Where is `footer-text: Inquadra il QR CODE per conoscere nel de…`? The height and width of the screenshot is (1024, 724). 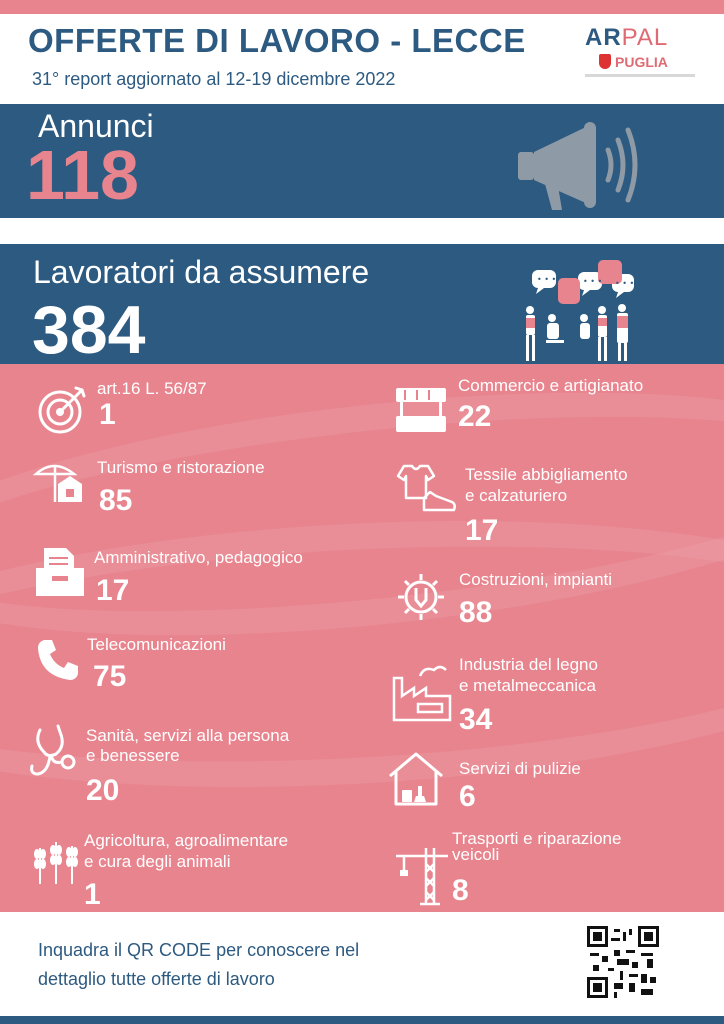
footer-text: Inquadra il QR CODE per conoscere nel de… is located at coordinates (198, 965).